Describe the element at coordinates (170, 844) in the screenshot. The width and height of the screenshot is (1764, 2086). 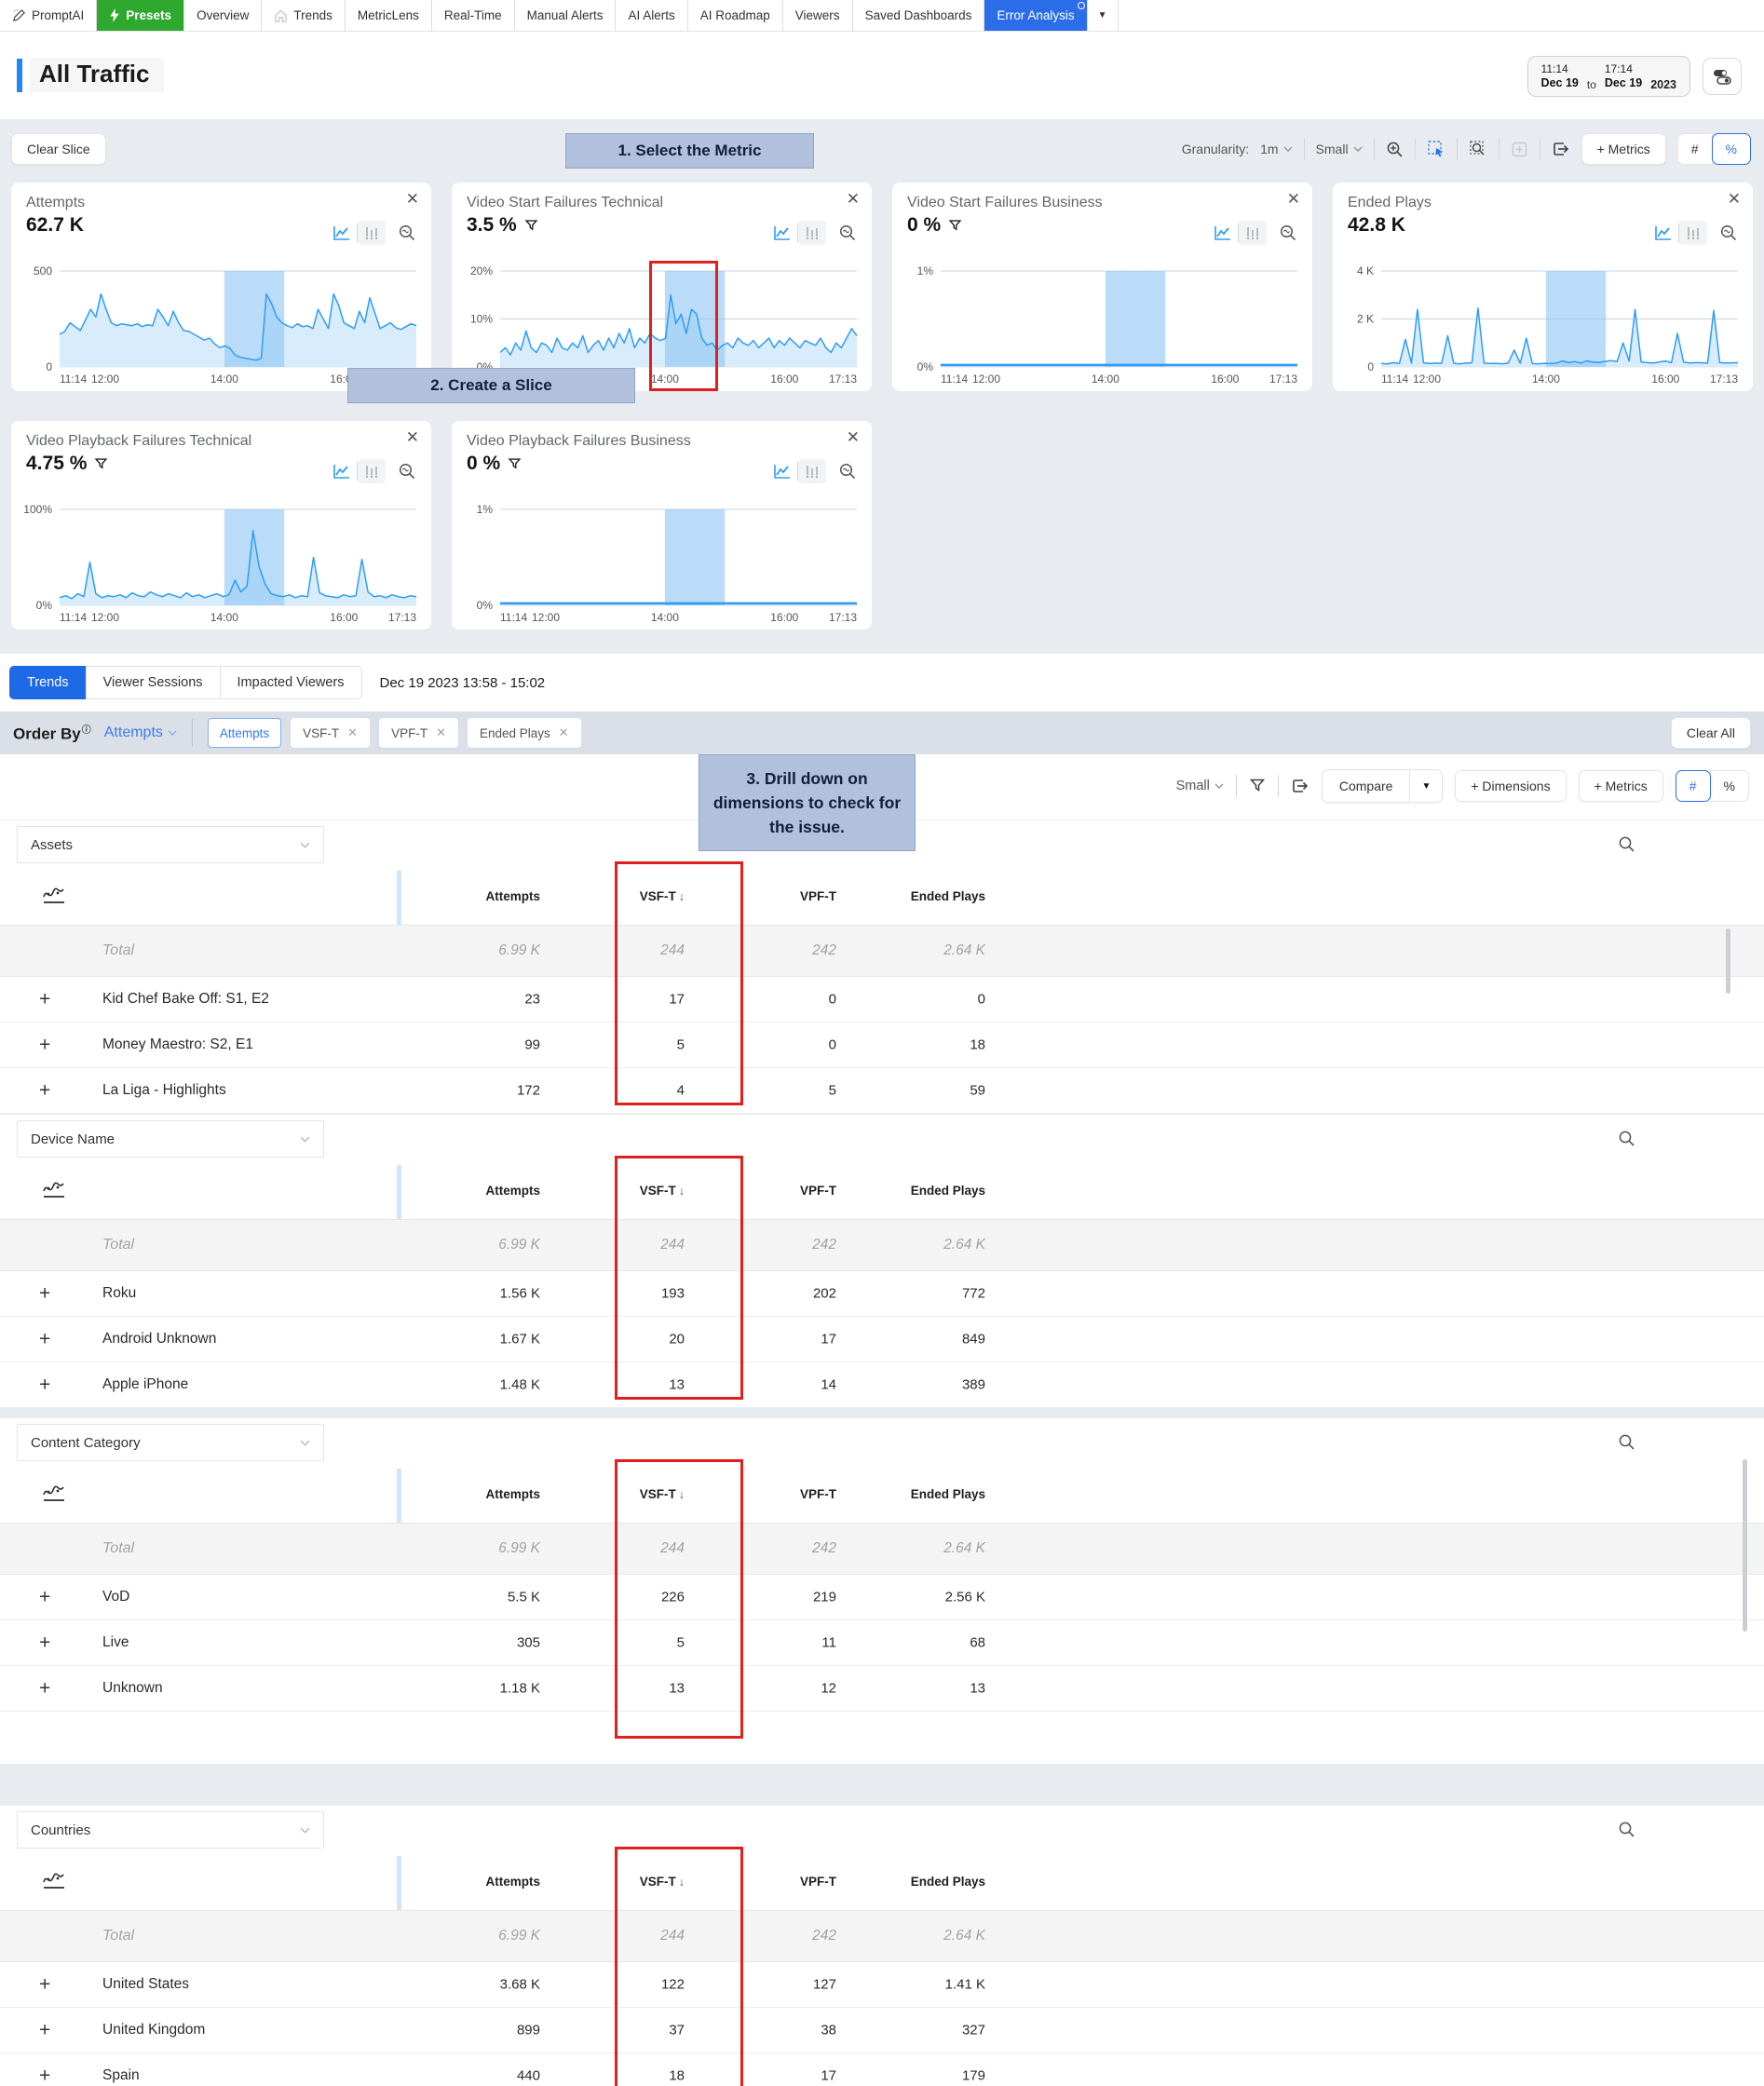
I see `dimension-select: Assets` at that location.